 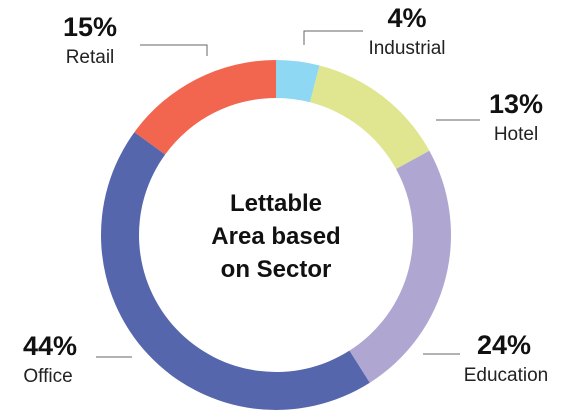 What do you see at coordinates (516, 134) in the screenshot?
I see `category-label-hotel: Hotel` at bounding box center [516, 134].